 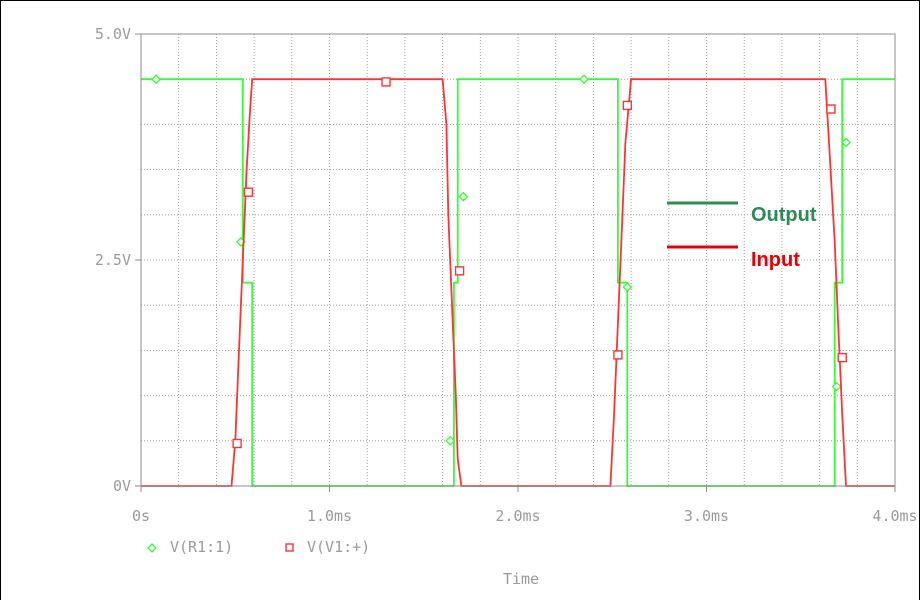 What do you see at coordinates (152, 548) in the screenshot?
I see `legend-marker-v-r1` at bounding box center [152, 548].